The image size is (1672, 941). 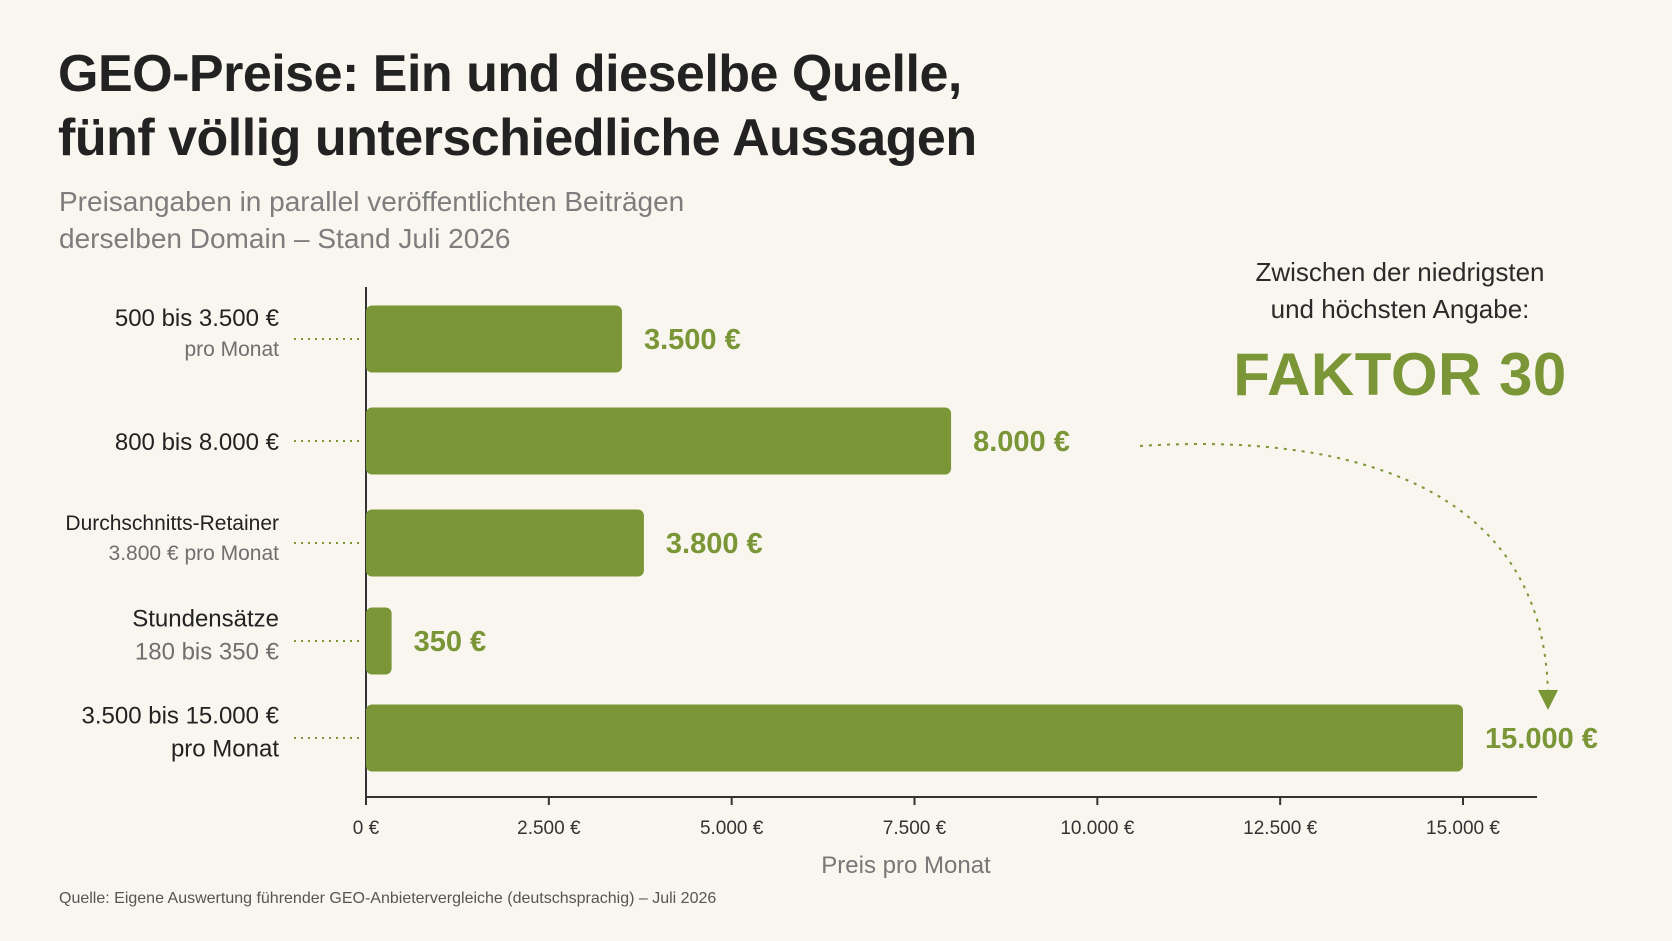 What do you see at coordinates (549, 828) in the screenshot?
I see `x-tick-label: 2.500 €` at bounding box center [549, 828].